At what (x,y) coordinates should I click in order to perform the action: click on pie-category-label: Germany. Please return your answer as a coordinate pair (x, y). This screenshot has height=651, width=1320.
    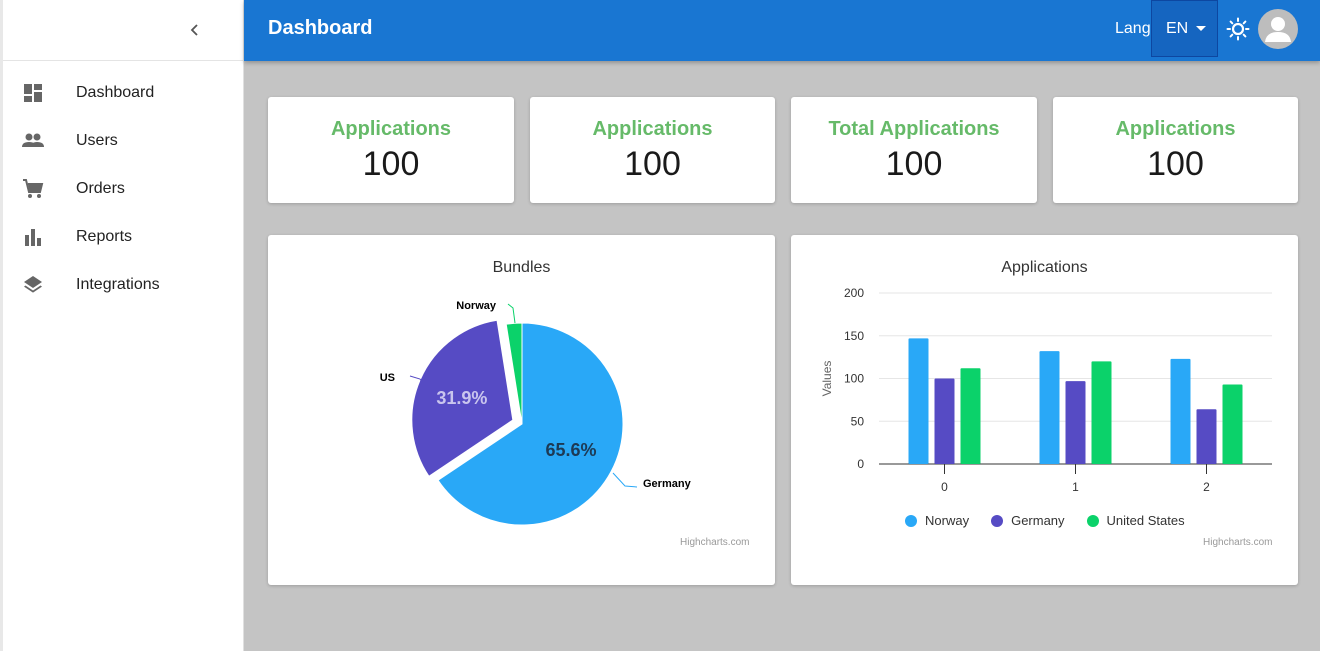
    Looking at the image, I should click on (667, 484).